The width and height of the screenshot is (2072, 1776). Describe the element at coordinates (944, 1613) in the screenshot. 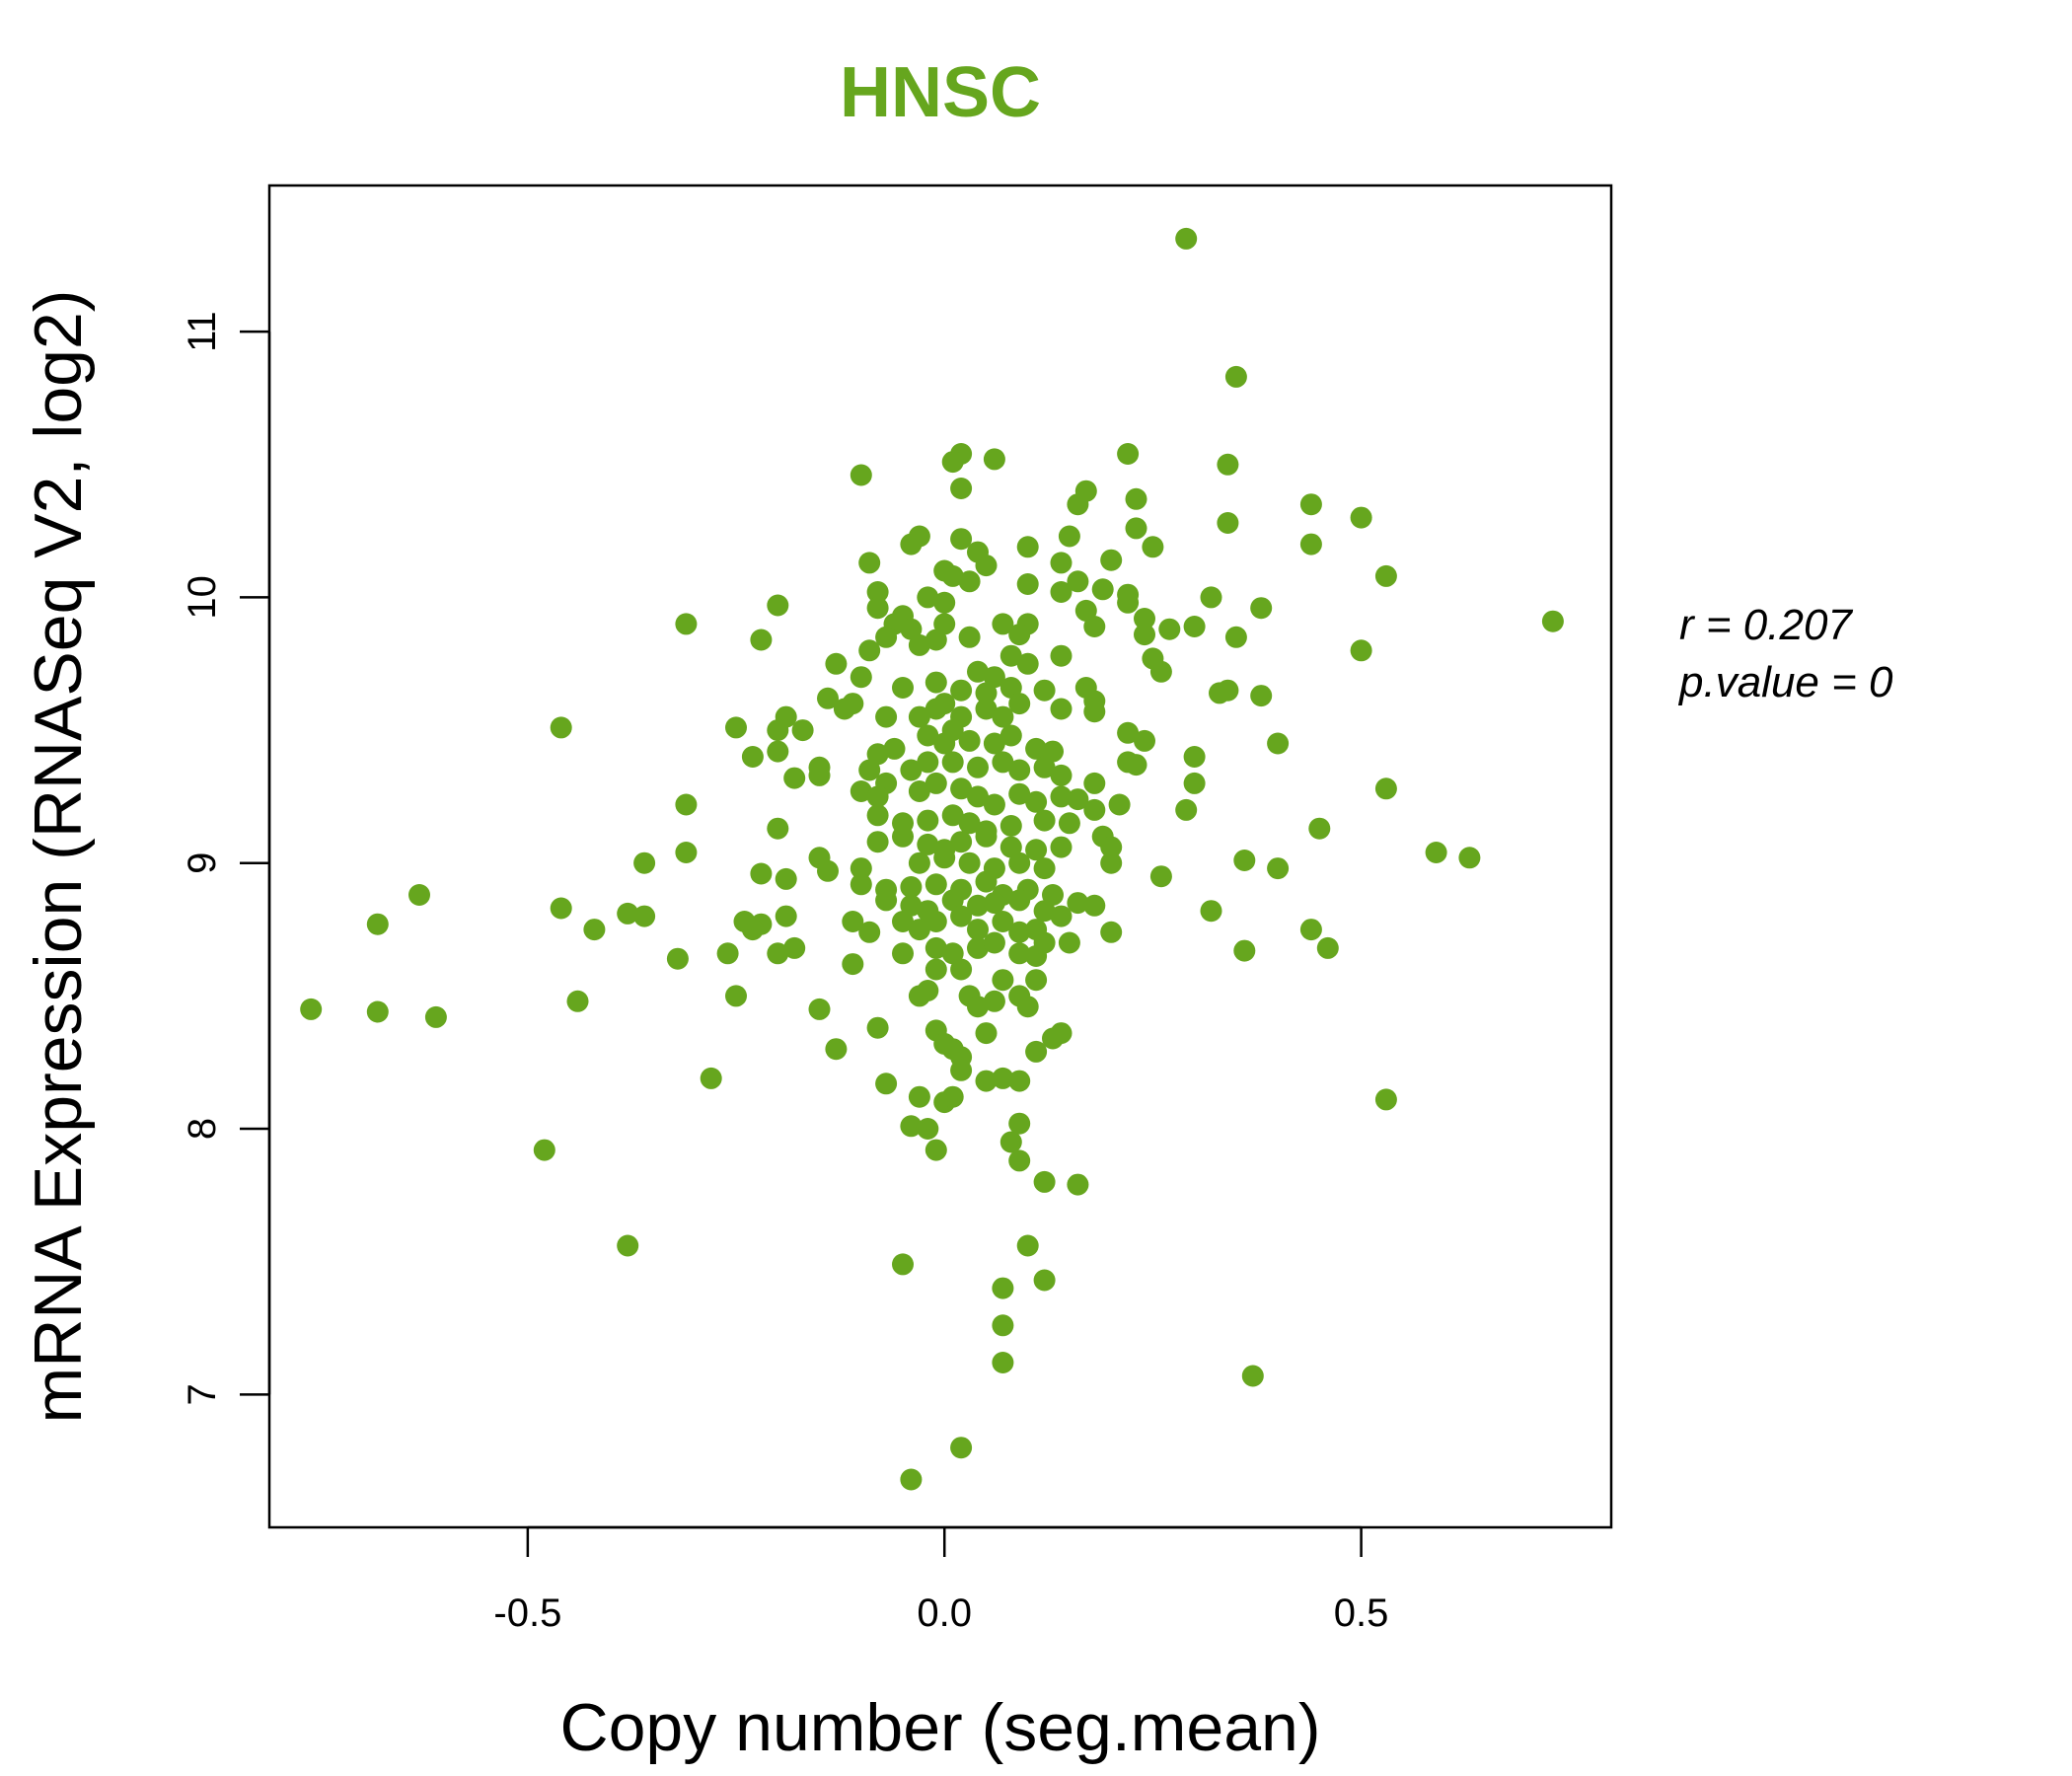

I see `x-tick-label: 0.0` at that location.